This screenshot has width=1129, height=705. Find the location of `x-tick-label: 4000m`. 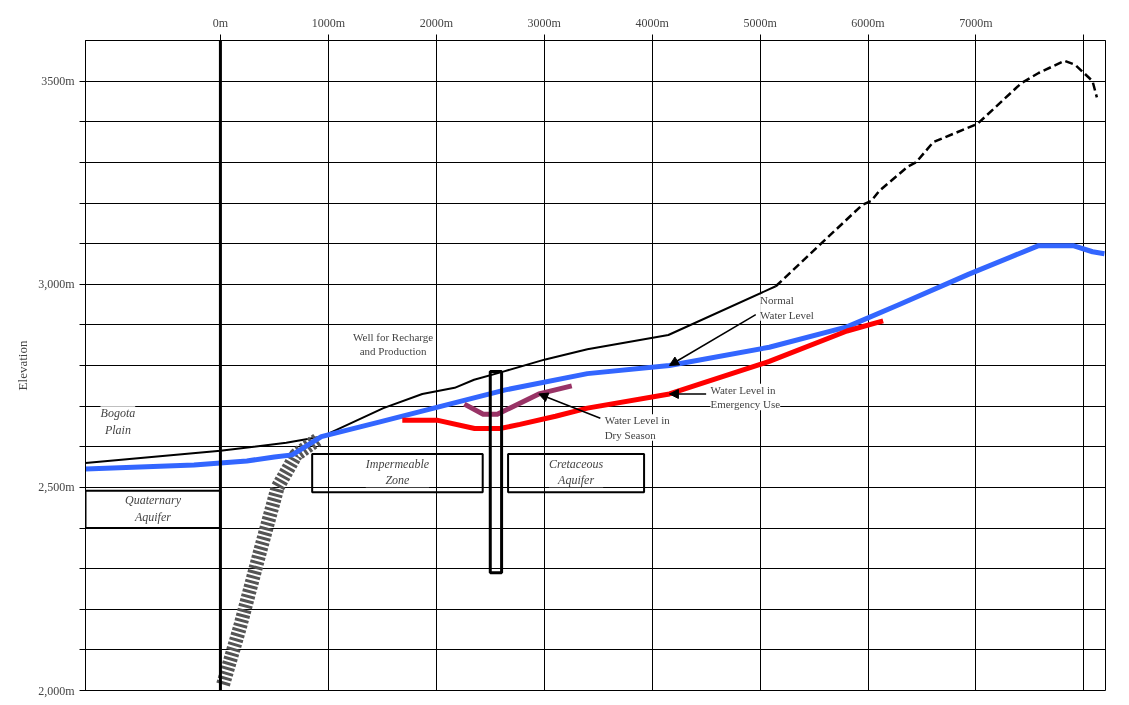

x-tick-label: 4000m is located at coordinates (652, 22).